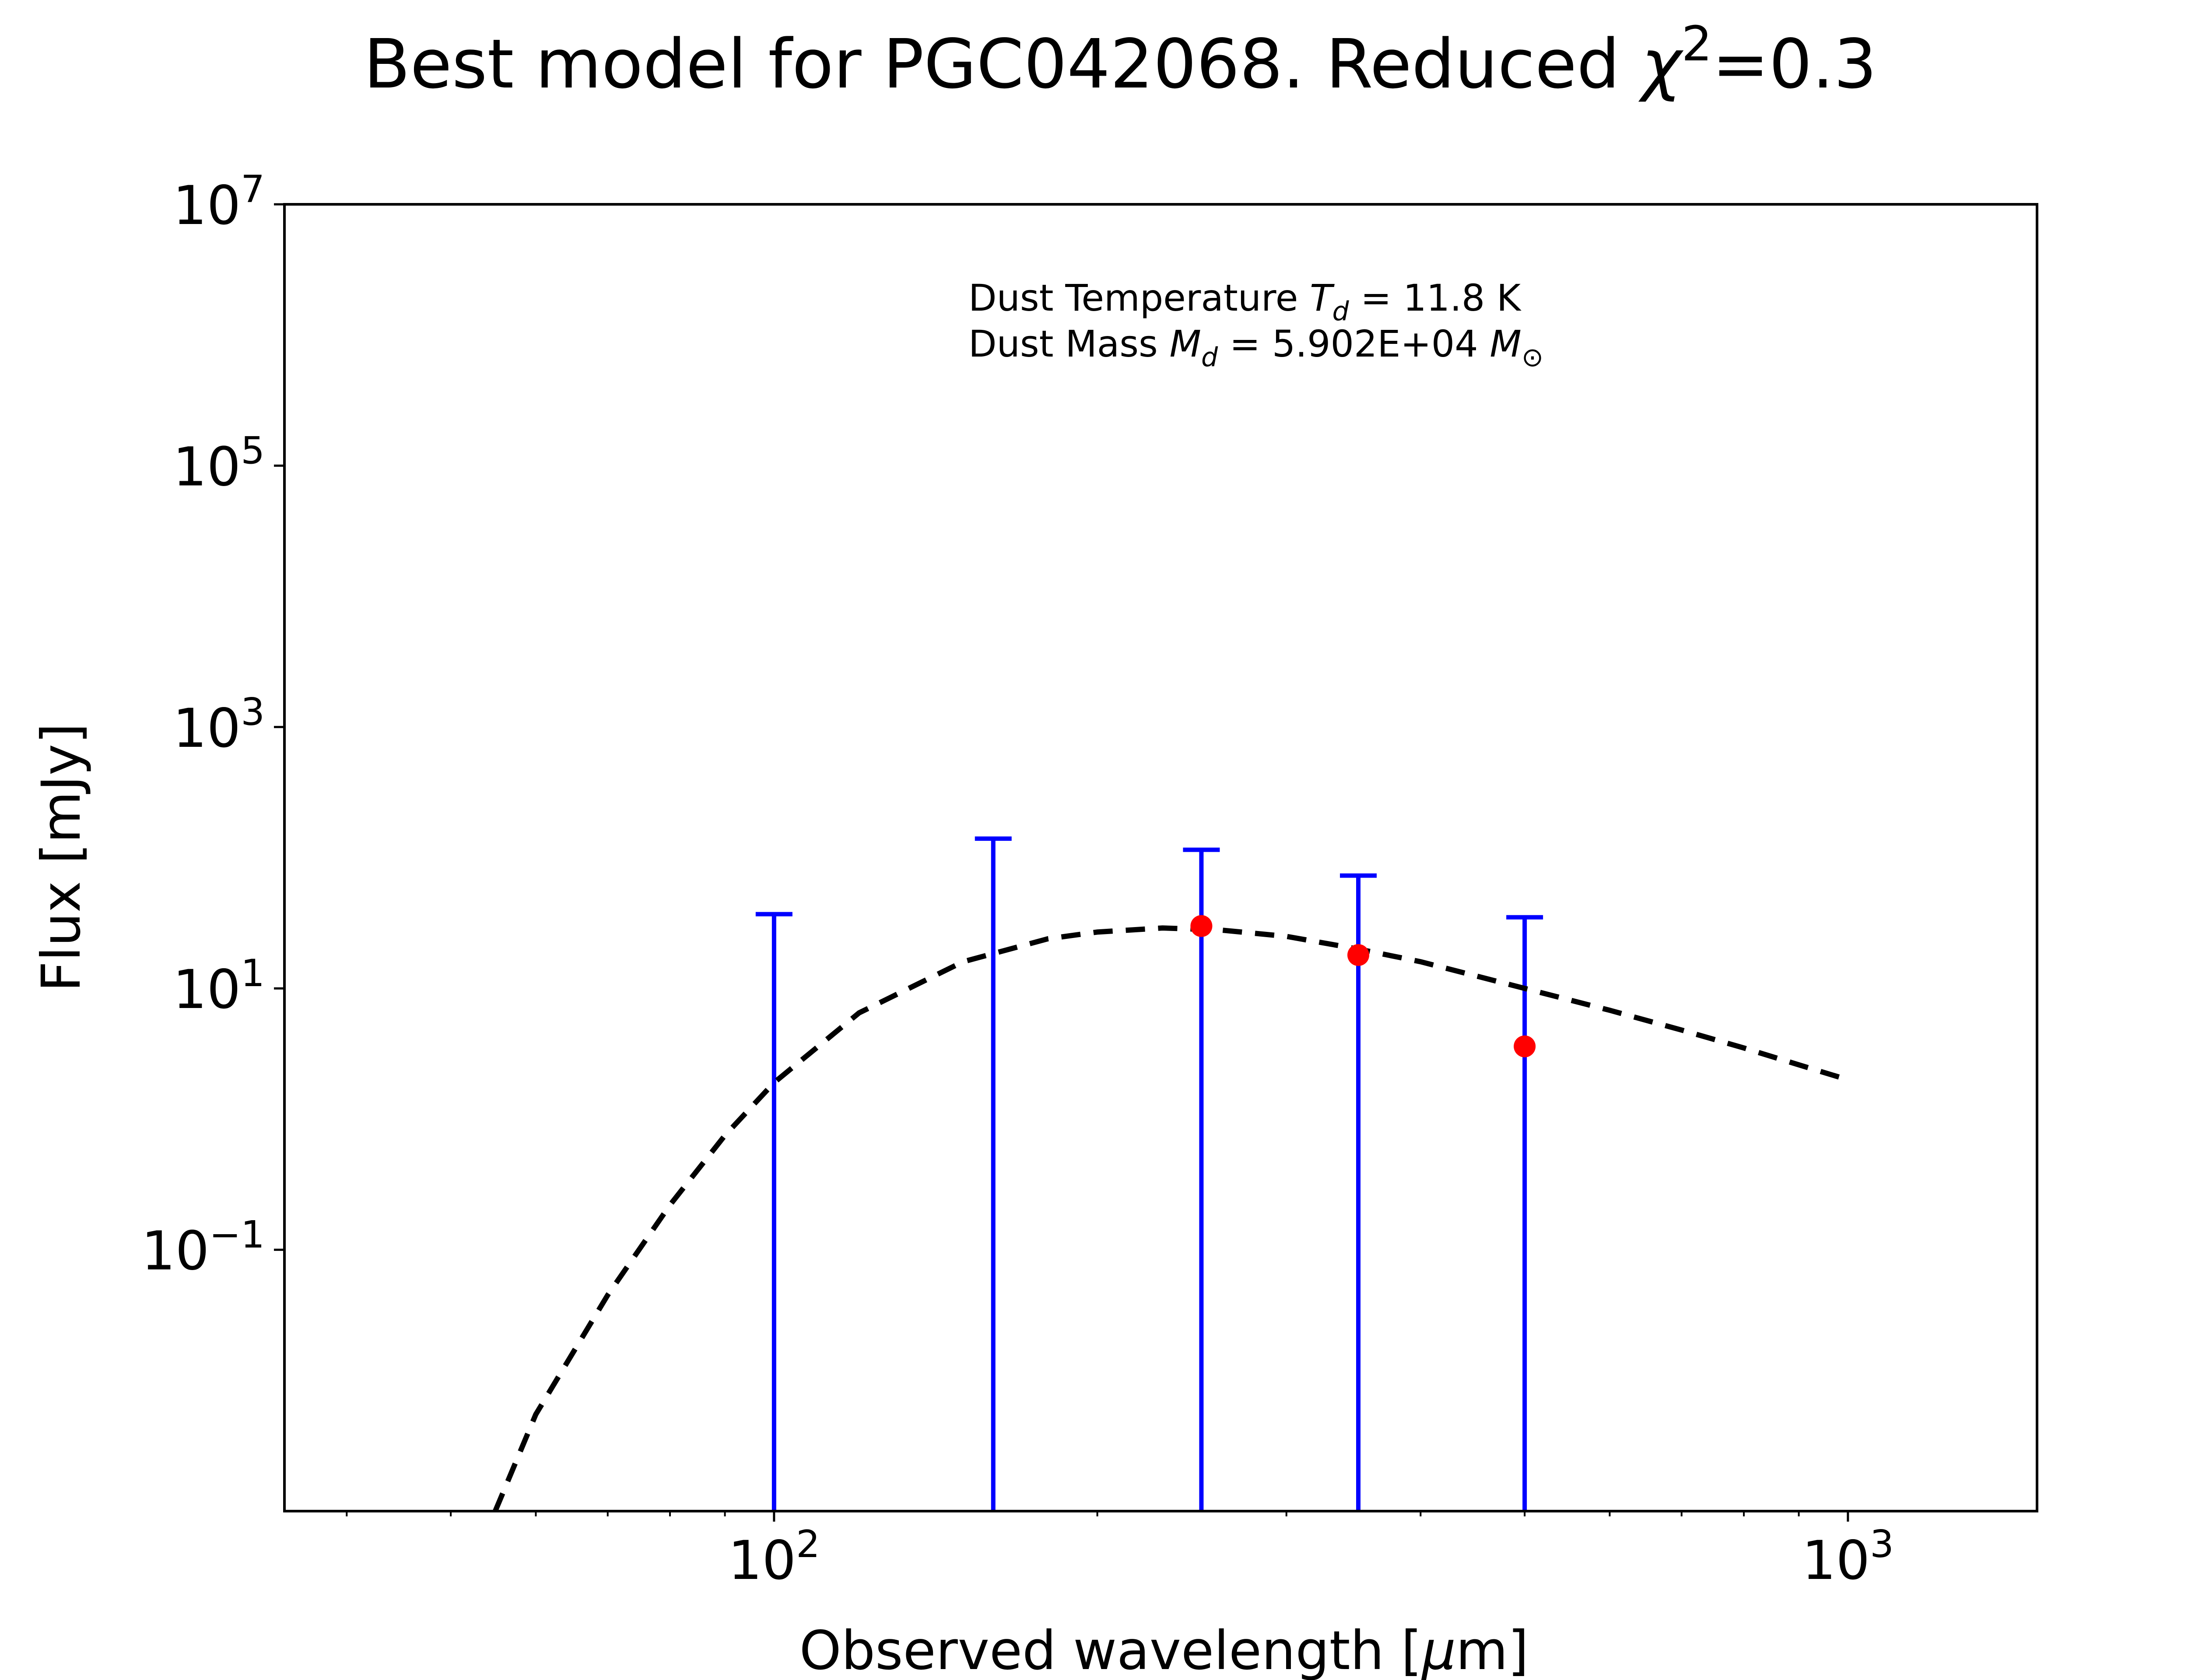 Image resolution: width=2188 pixels, height=1680 pixels. I want to click on dust-temperature-annotation: Dust Temperature Td = 11.8 K, so click(1245, 301).